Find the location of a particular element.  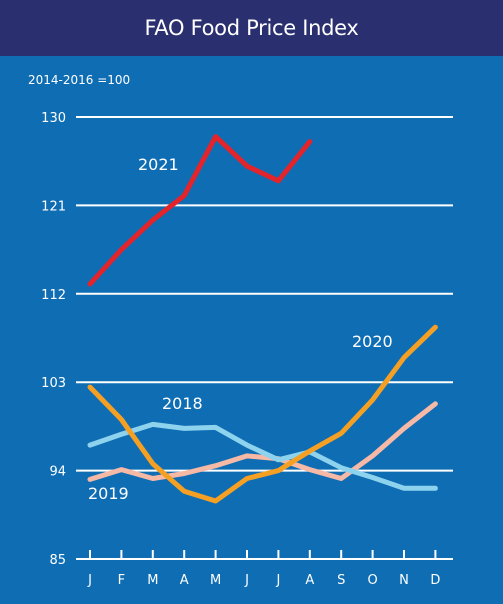

y-tick-label: 94 is located at coordinates (57, 472).